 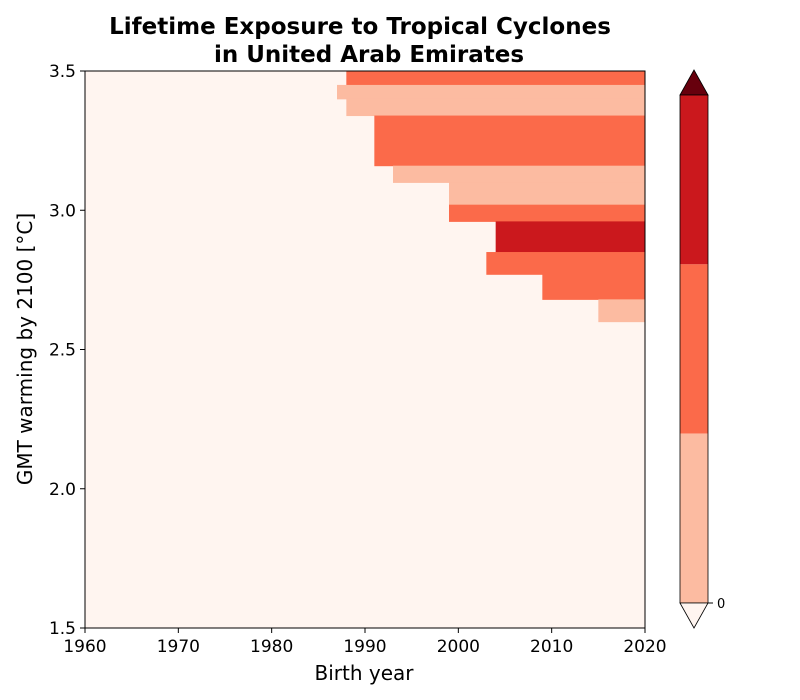 I want to click on x-axis: 1960 1970 1980 1990 2000 2010 2020, so click(x=365, y=642).